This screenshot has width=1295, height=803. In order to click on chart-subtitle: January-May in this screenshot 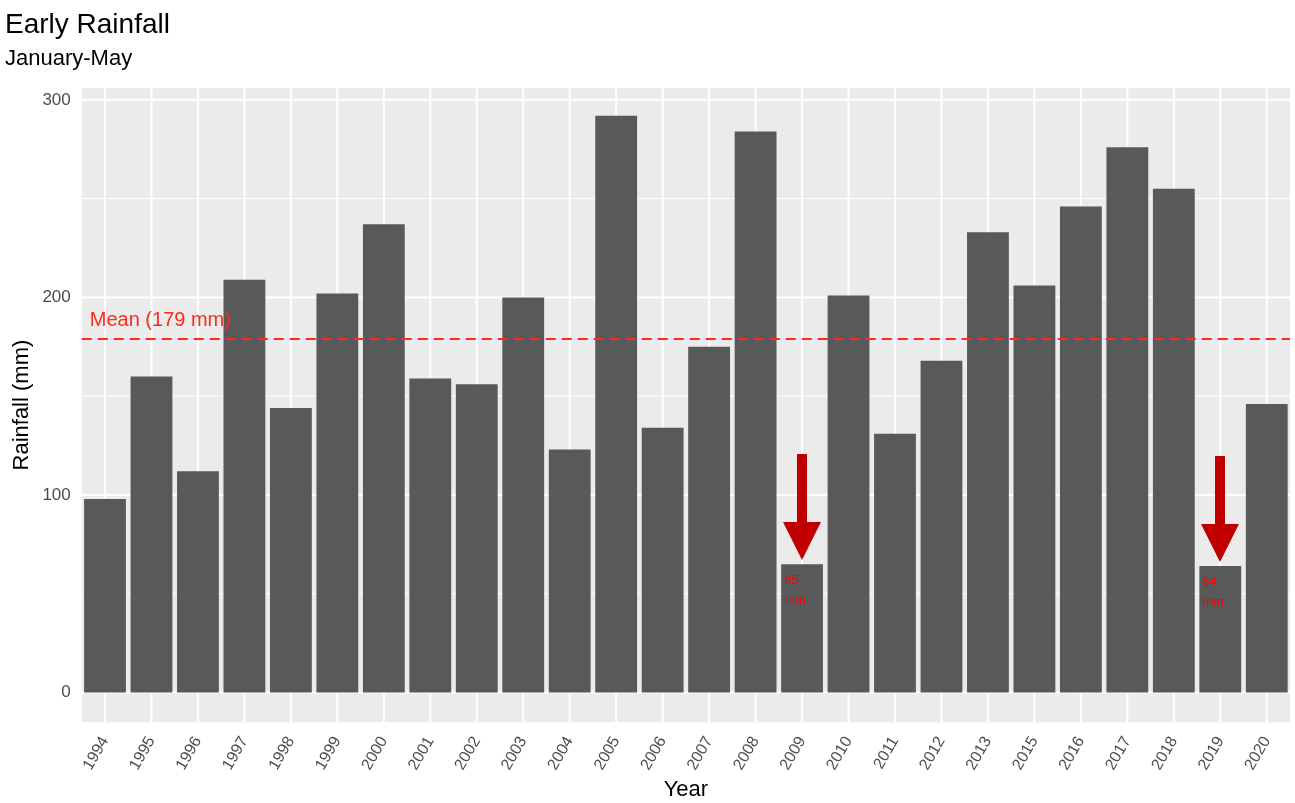, I will do `click(69, 57)`.